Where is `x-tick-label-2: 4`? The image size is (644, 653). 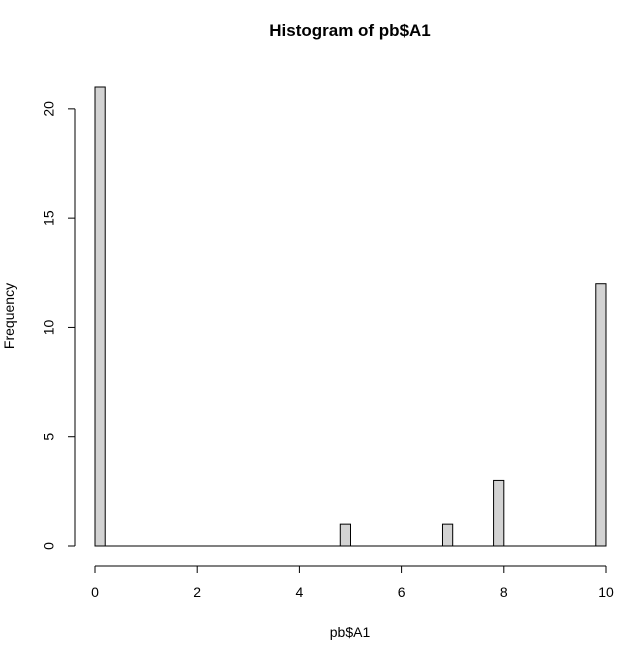 x-tick-label-2: 4 is located at coordinates (300, 592).